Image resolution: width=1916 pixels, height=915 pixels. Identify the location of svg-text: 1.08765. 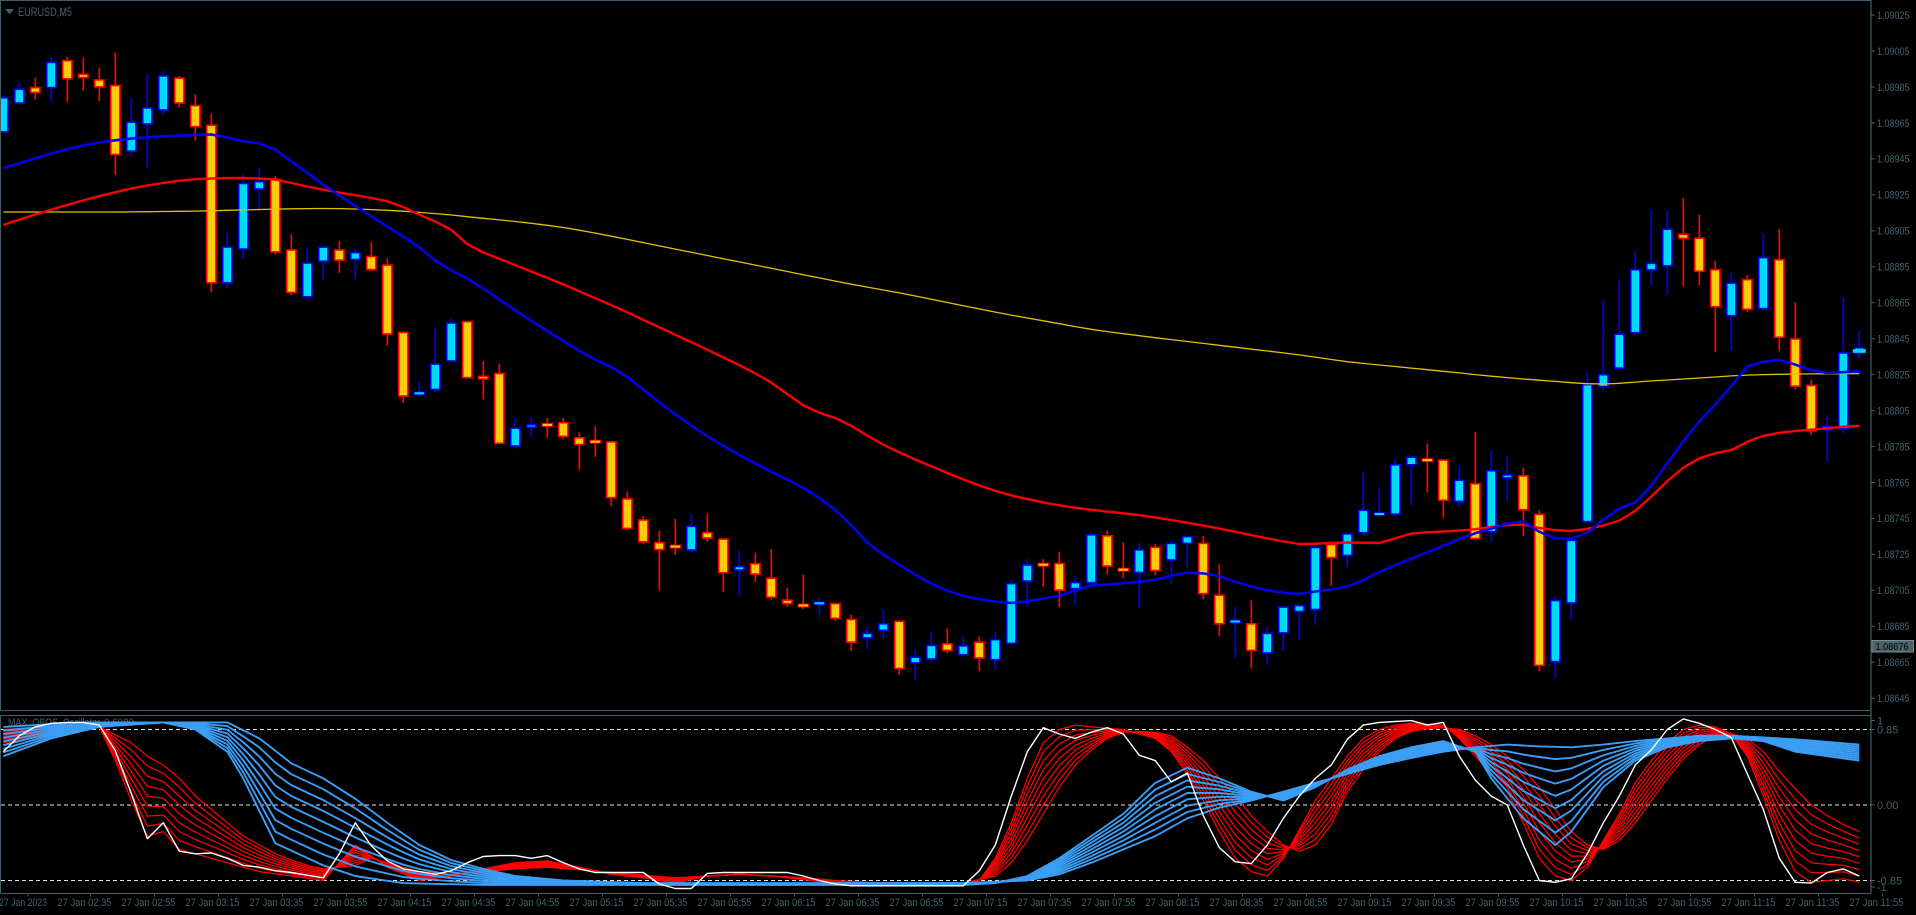
(1893, 483).